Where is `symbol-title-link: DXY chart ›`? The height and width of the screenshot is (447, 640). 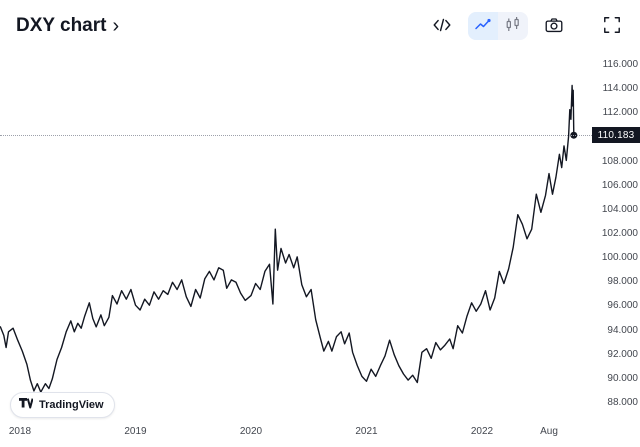
symbol-title-link: DXY chart › is located at coordinates (67, 26).